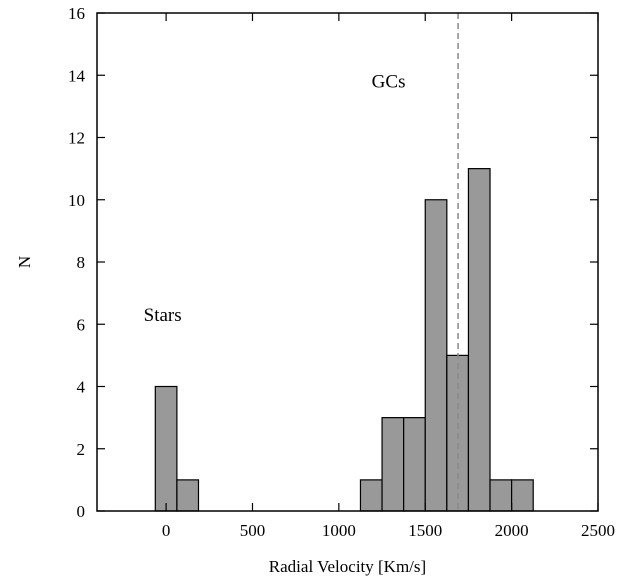  What do you see at coordinates (76, 13) in the screenshot?
I see `y-tick-label: 16` at bounding box center [76, 13].